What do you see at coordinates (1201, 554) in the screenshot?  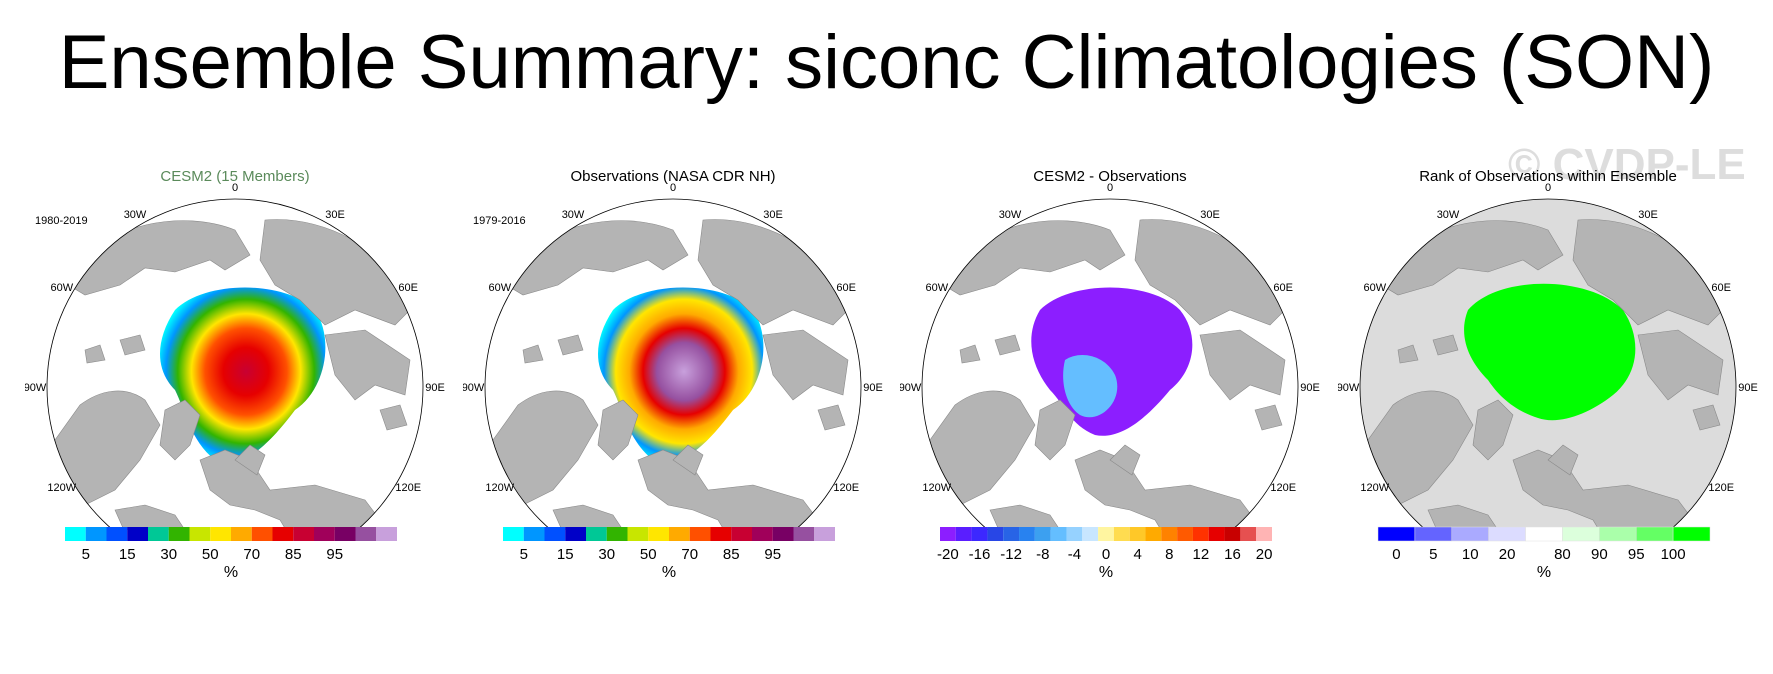 I see `colorbar-tick: 12` at bounding box center [1201, 554].